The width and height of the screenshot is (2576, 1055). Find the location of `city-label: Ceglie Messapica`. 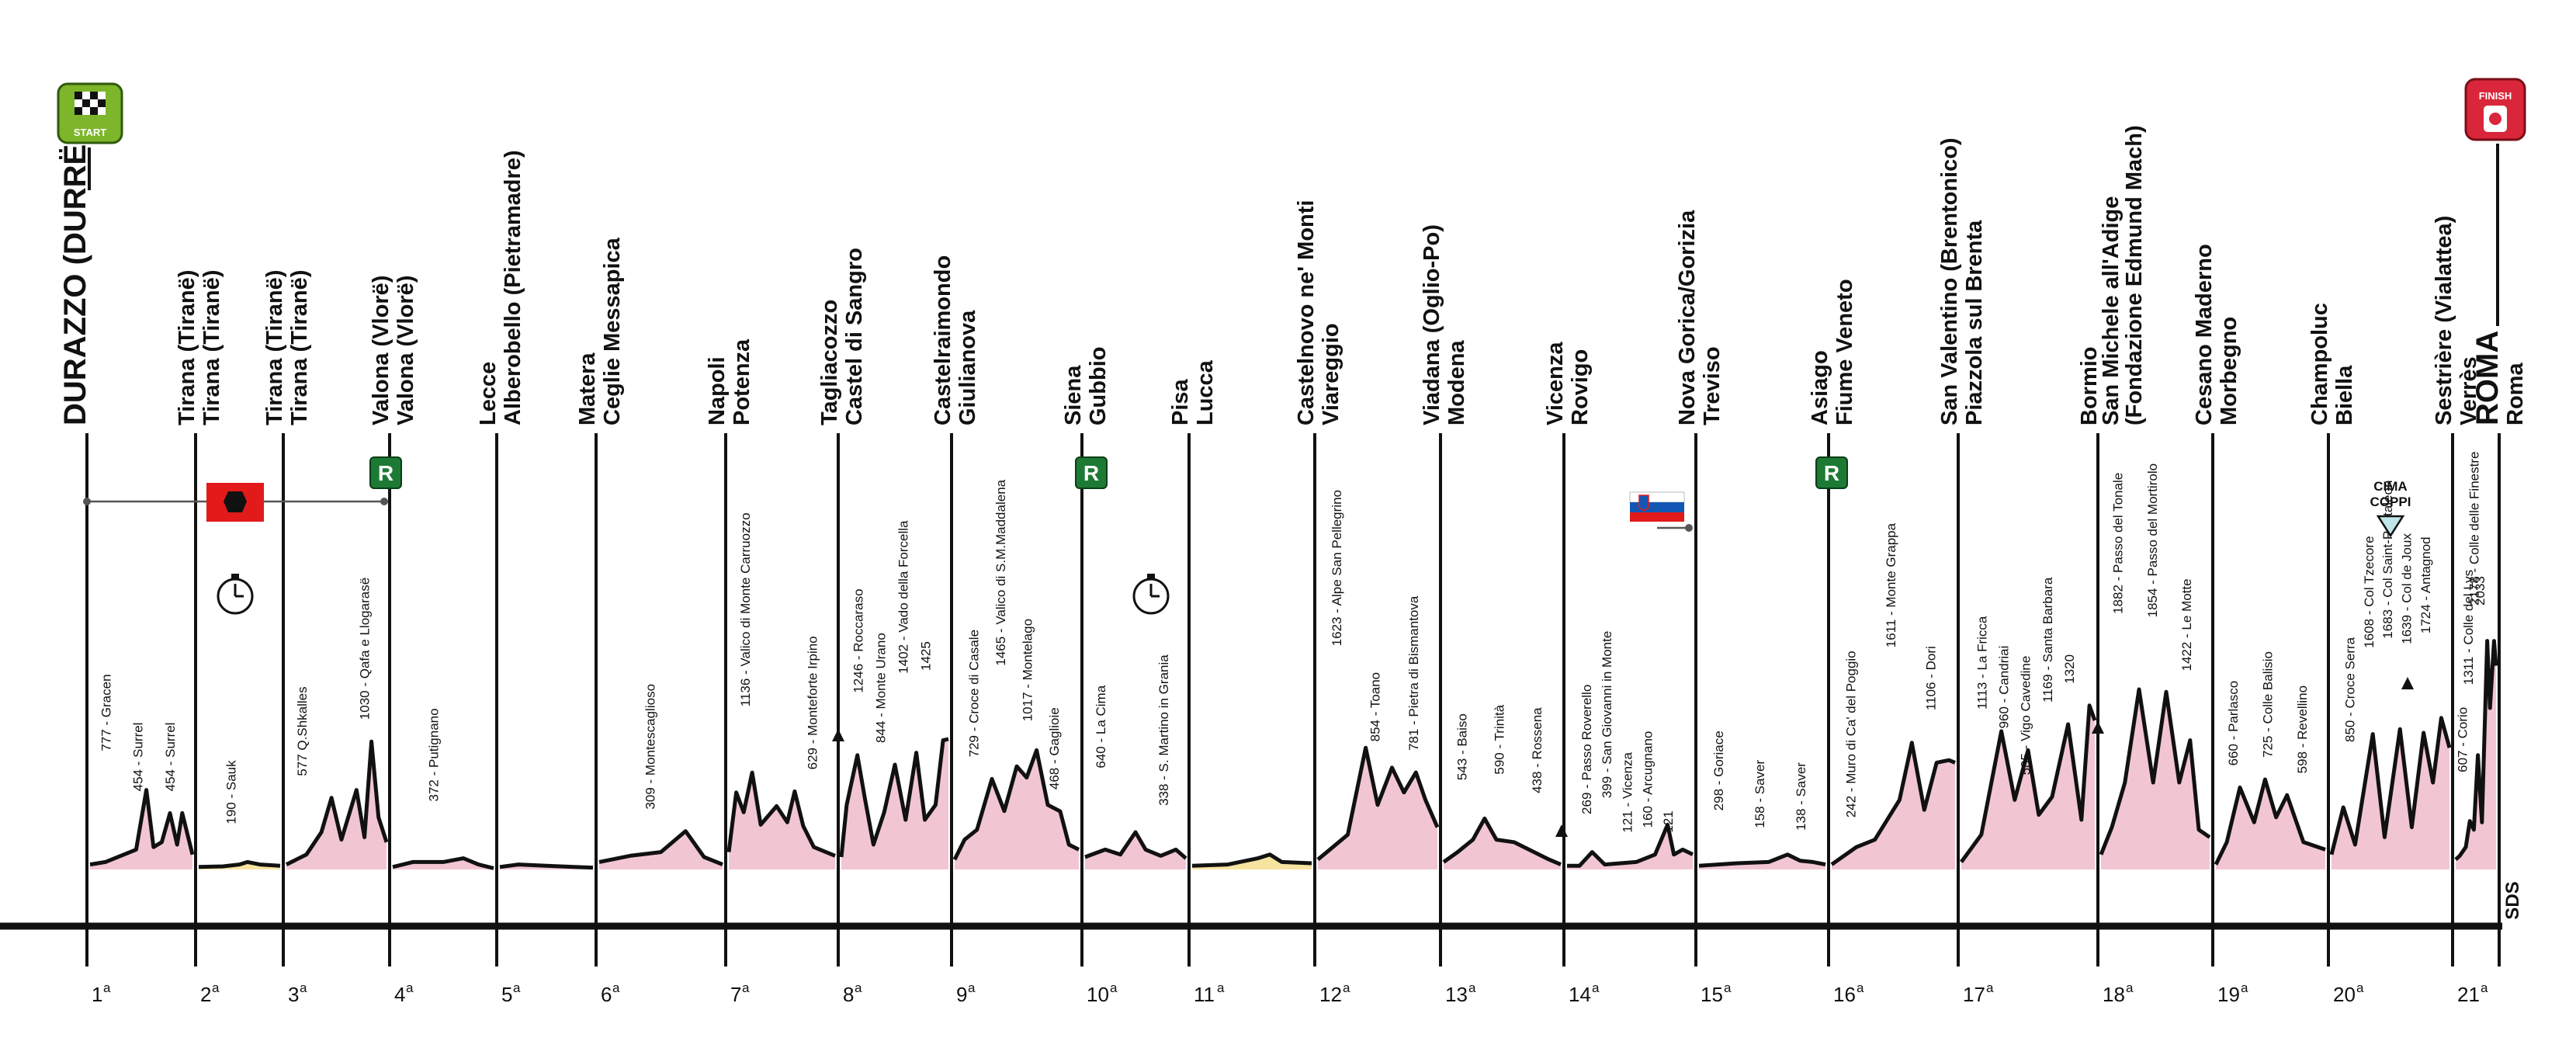

city-label: Ceglie Messapica is located at coordinates (612, 331).